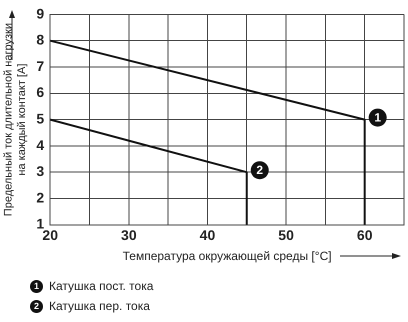  What do you see at coordinates (50, 235) in the screenshot?
I see `x-tick-label: 20` at bounding box center [50, 235].